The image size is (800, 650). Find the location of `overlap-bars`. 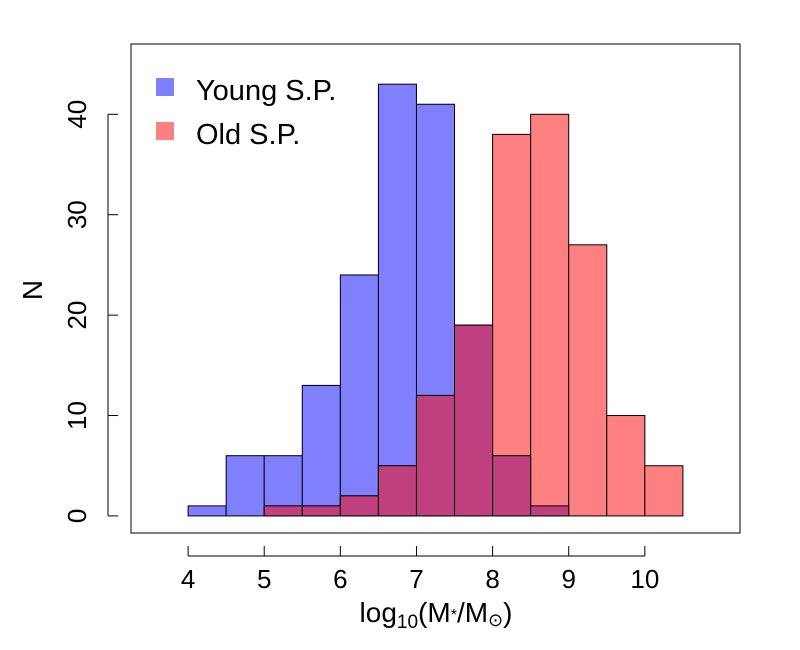

overlap-bars is located at coordinates (416, 420).